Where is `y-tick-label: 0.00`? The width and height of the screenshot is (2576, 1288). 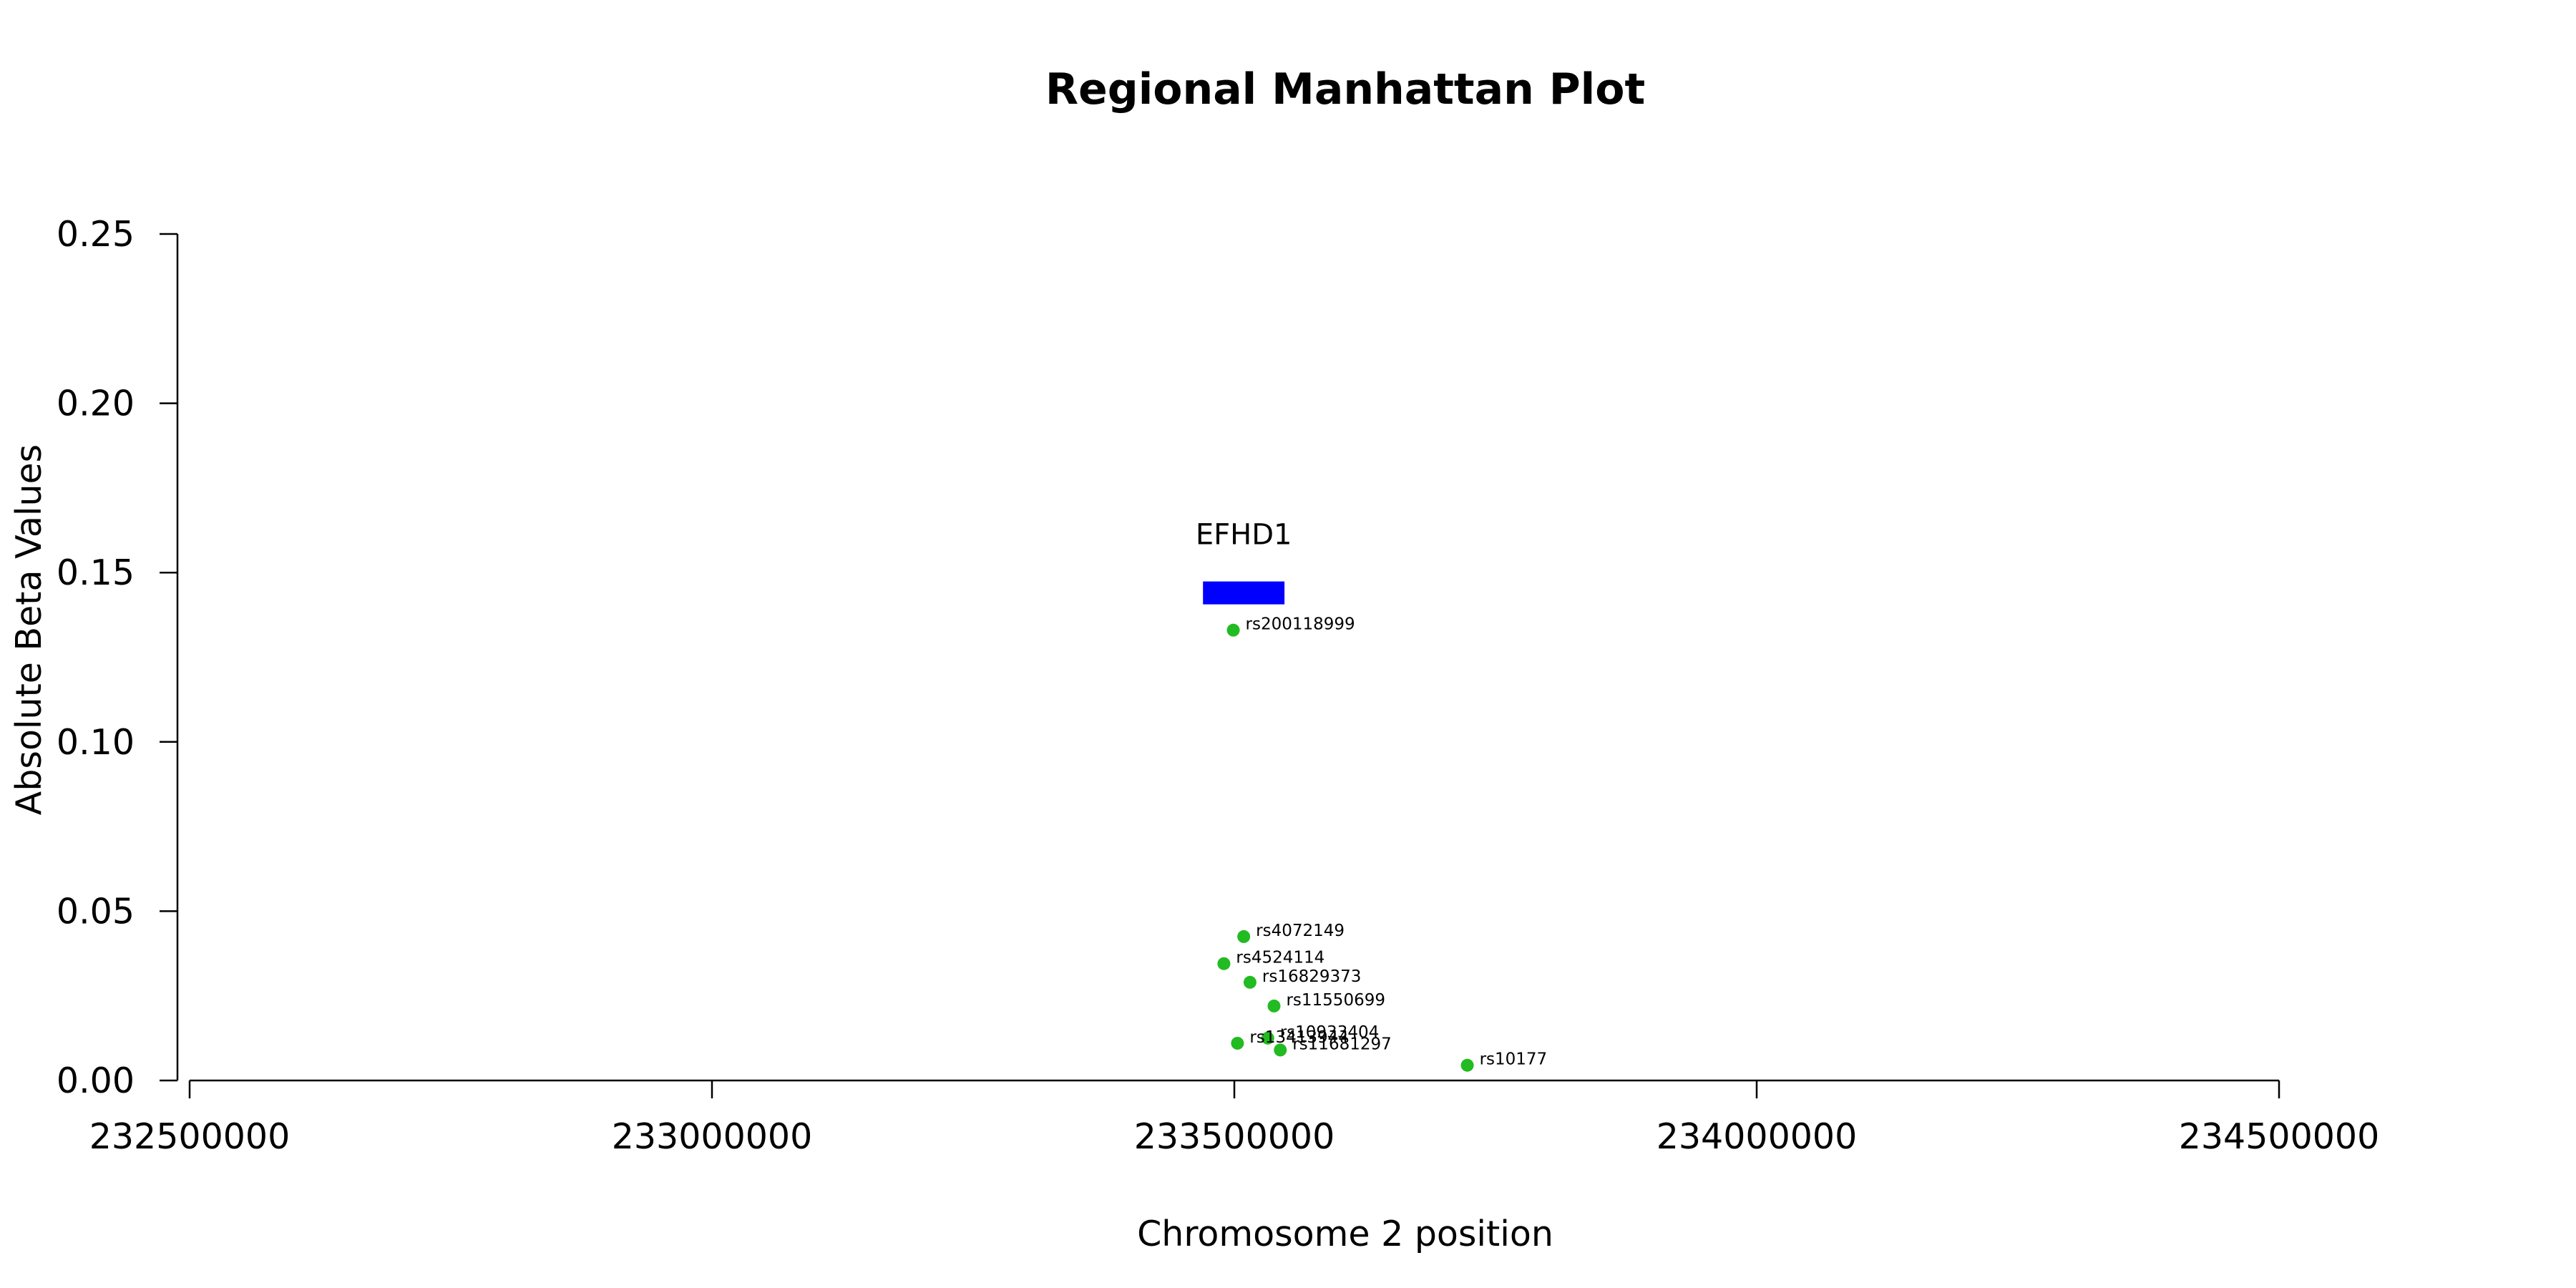
y-tick-label: 0.00 is located at coordinates (96, 1080).